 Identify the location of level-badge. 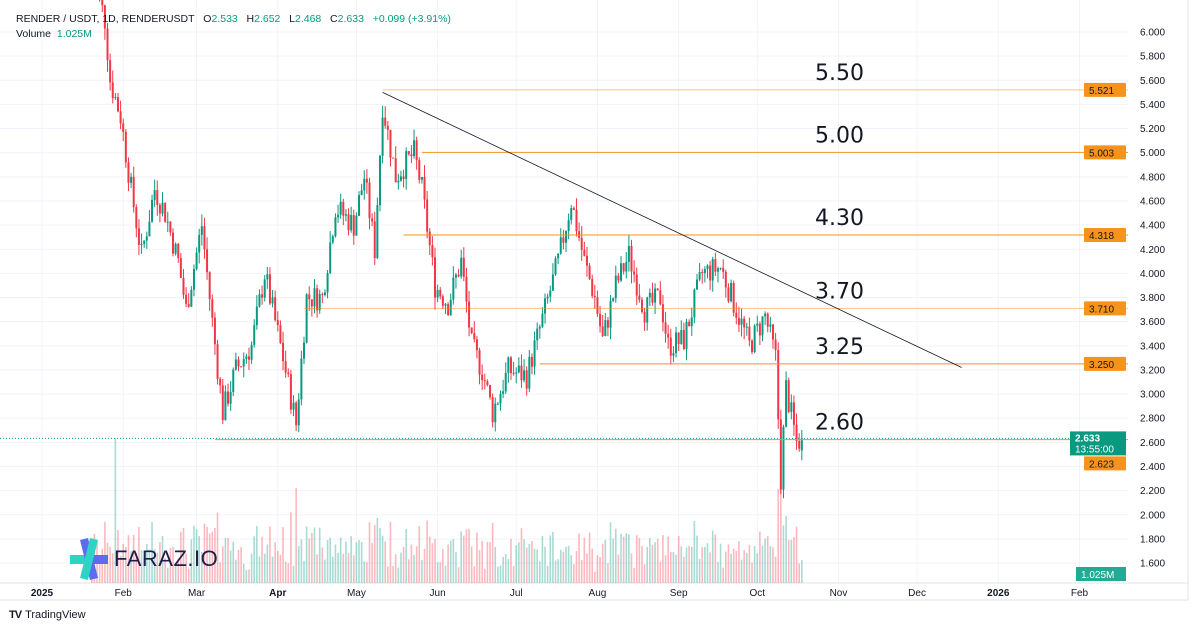
(1105, 89).